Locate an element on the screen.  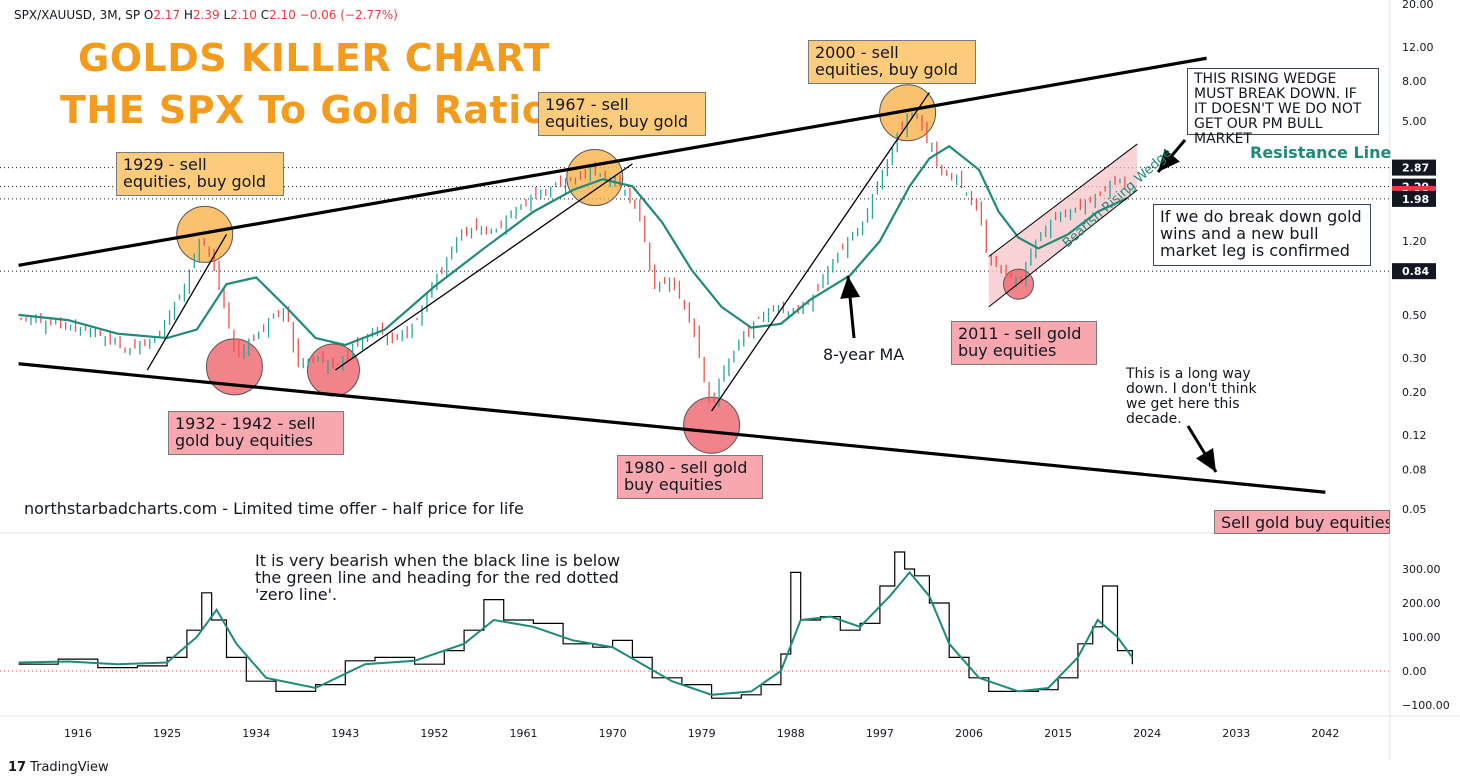
y-tick-label: 0.05 is located at coordinates (1414, 509).